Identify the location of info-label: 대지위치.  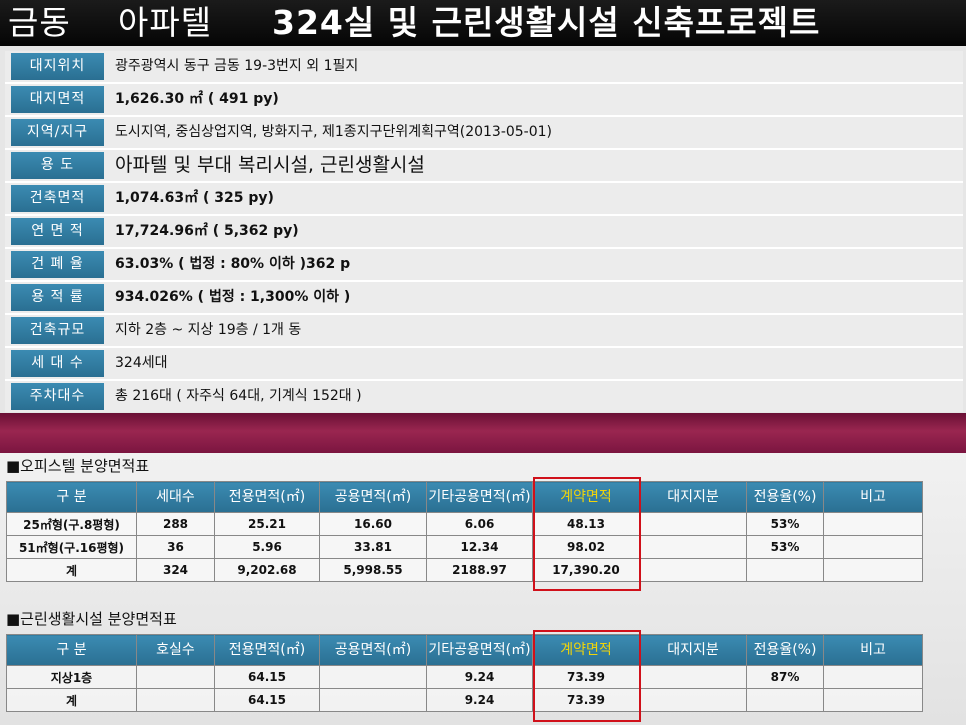
(57, 66).